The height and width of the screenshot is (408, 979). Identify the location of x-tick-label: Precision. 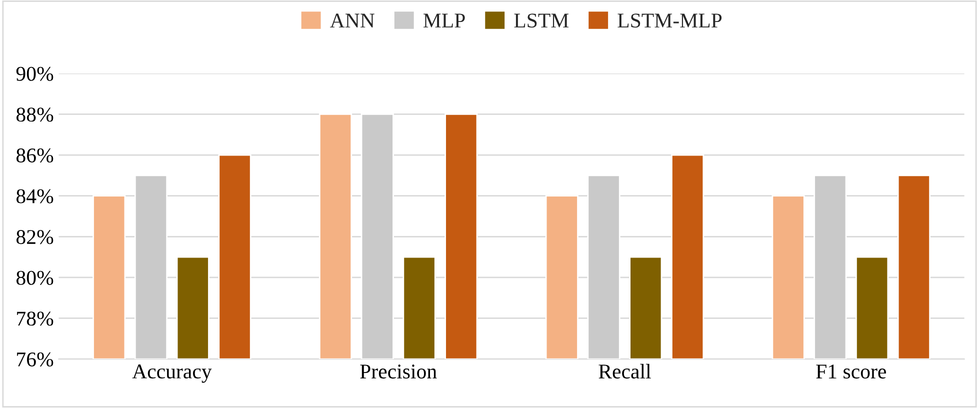
(398, 371).